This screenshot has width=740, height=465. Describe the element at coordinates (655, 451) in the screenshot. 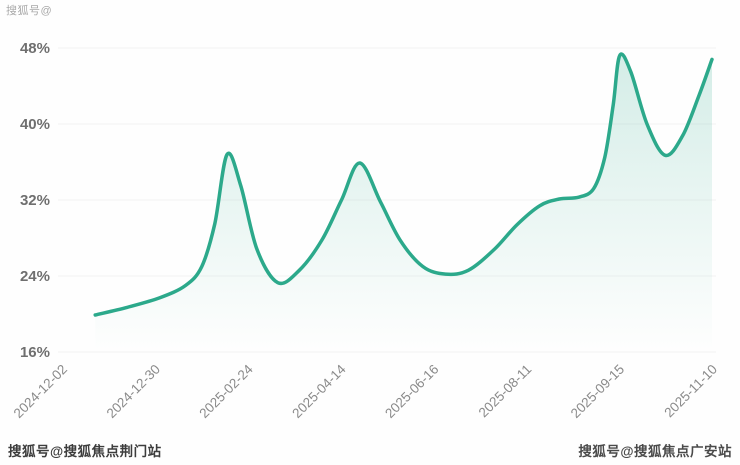

I see `watermark-bottom-right: 搜狐号@搜狐焦点广安站` at that location.